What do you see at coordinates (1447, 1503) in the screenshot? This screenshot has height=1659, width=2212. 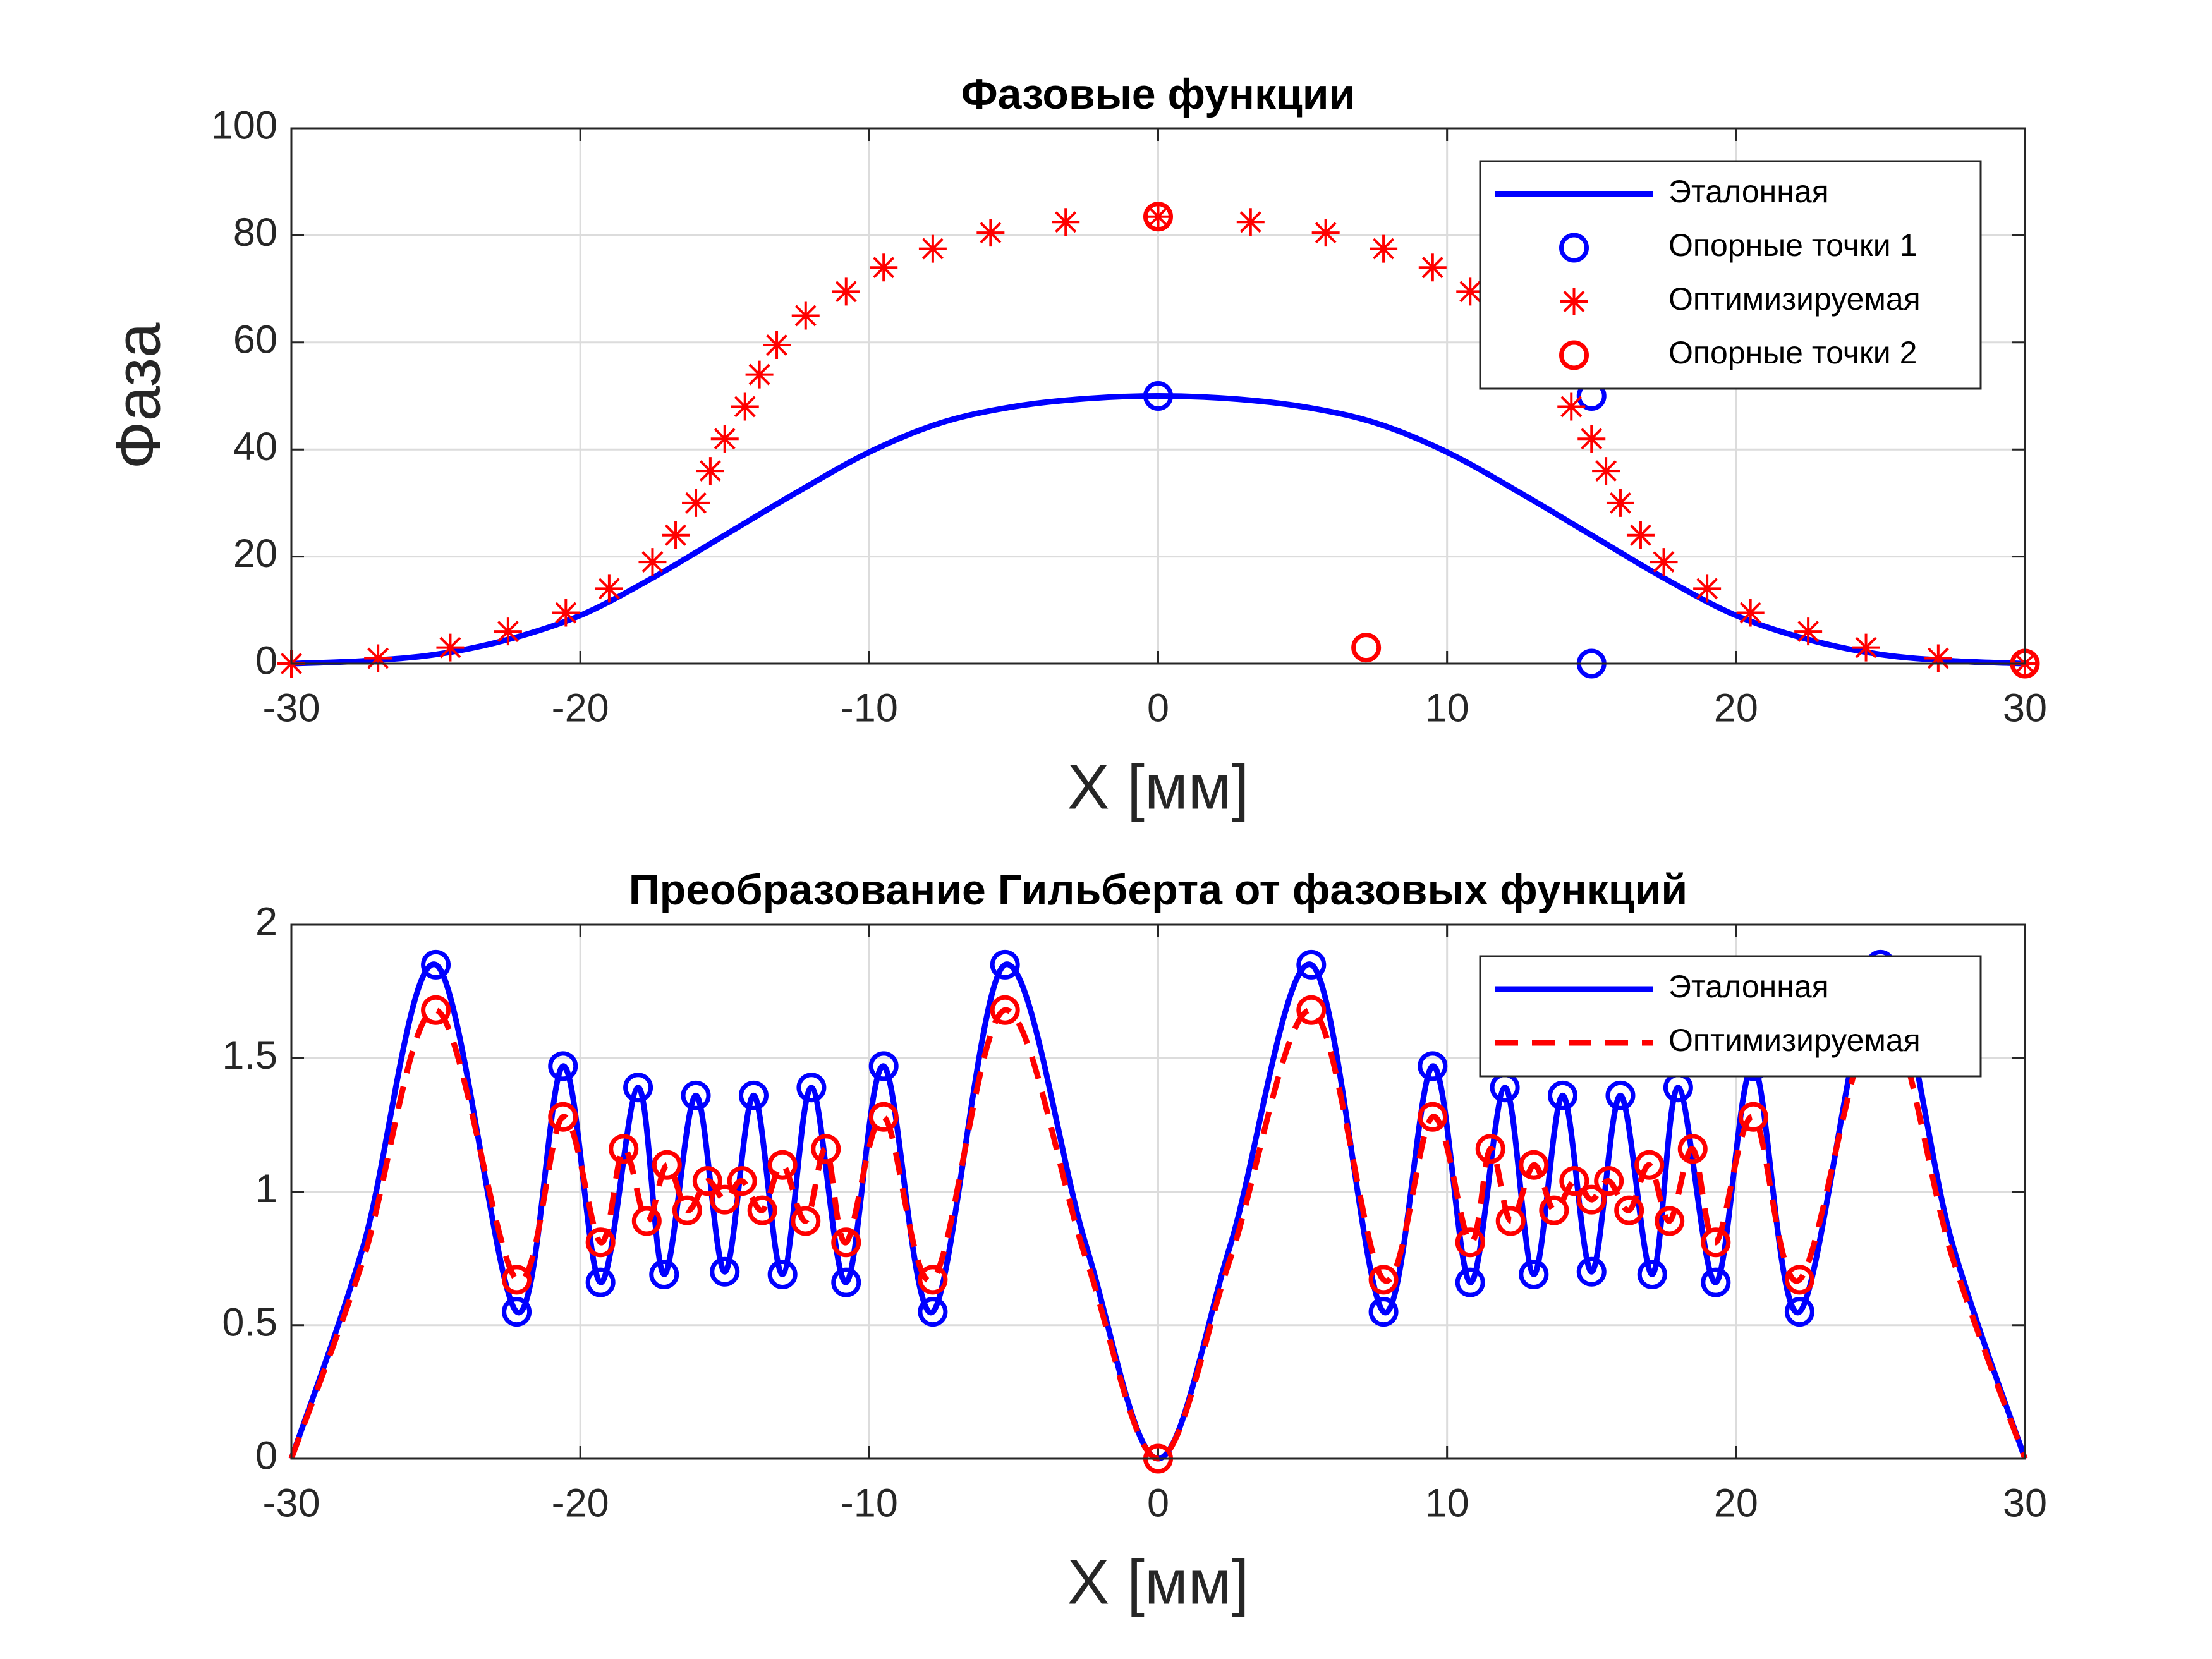 I see `x-tick-label: 10` at bounding box center [1447, 1503].